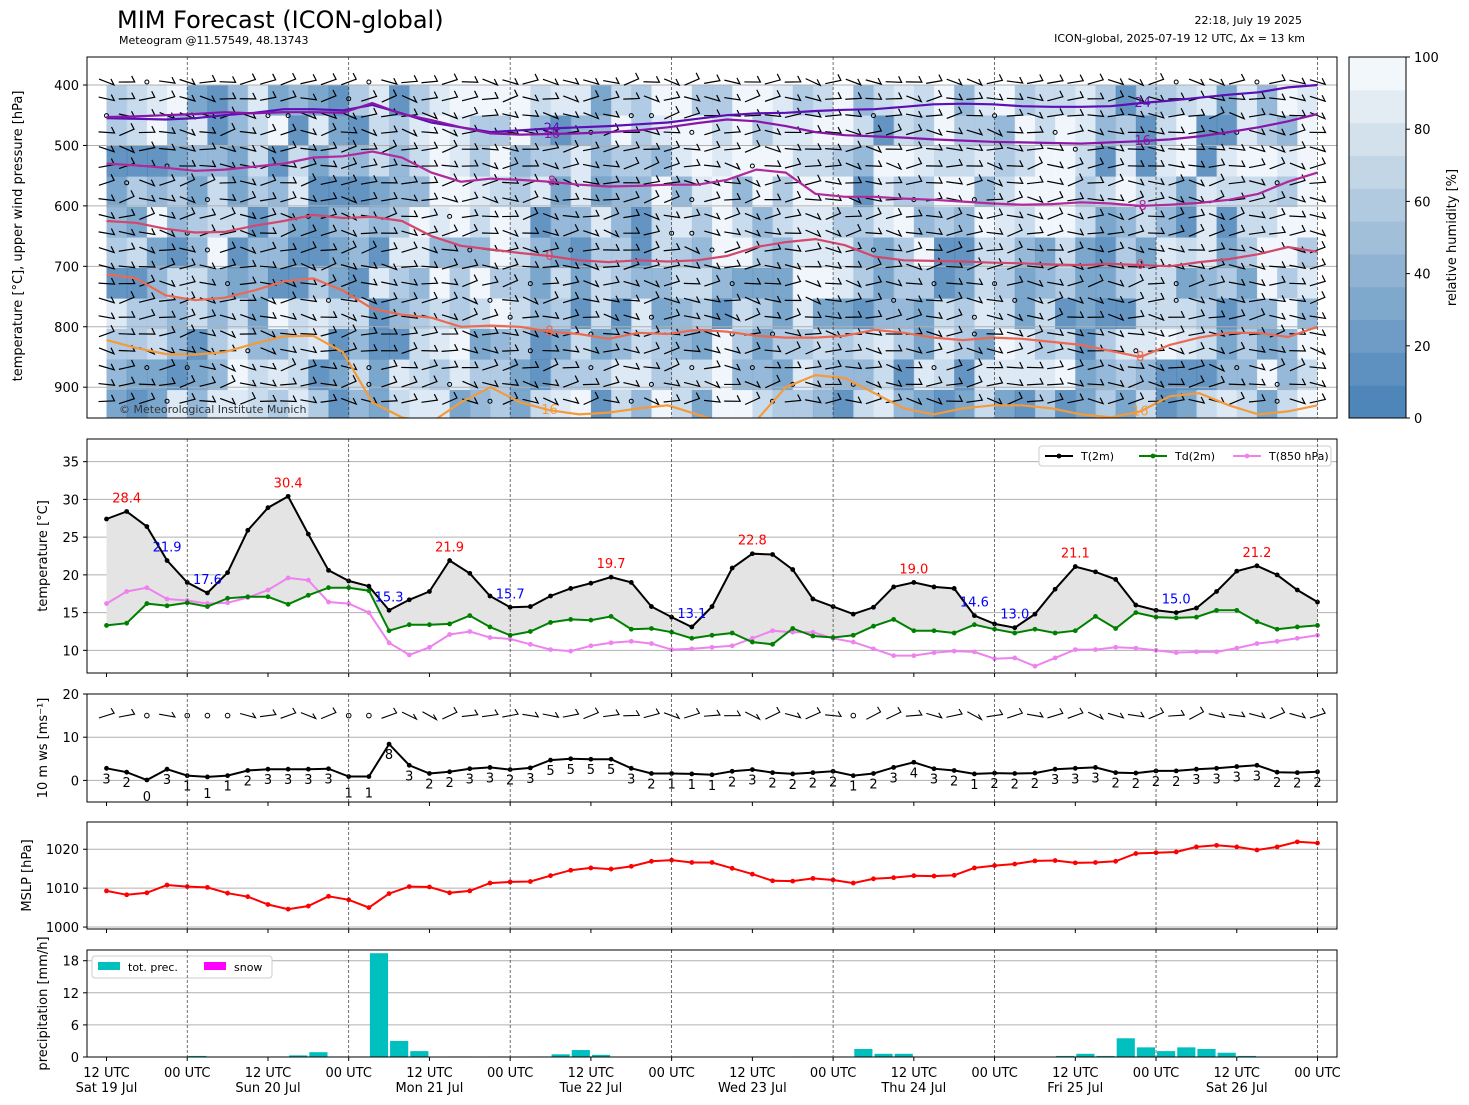 This screenshot has width=1469, height=1105. Describe the element at coordinates (66, 207) in the screenshot. I see `y-tick-label: 600` at that location.